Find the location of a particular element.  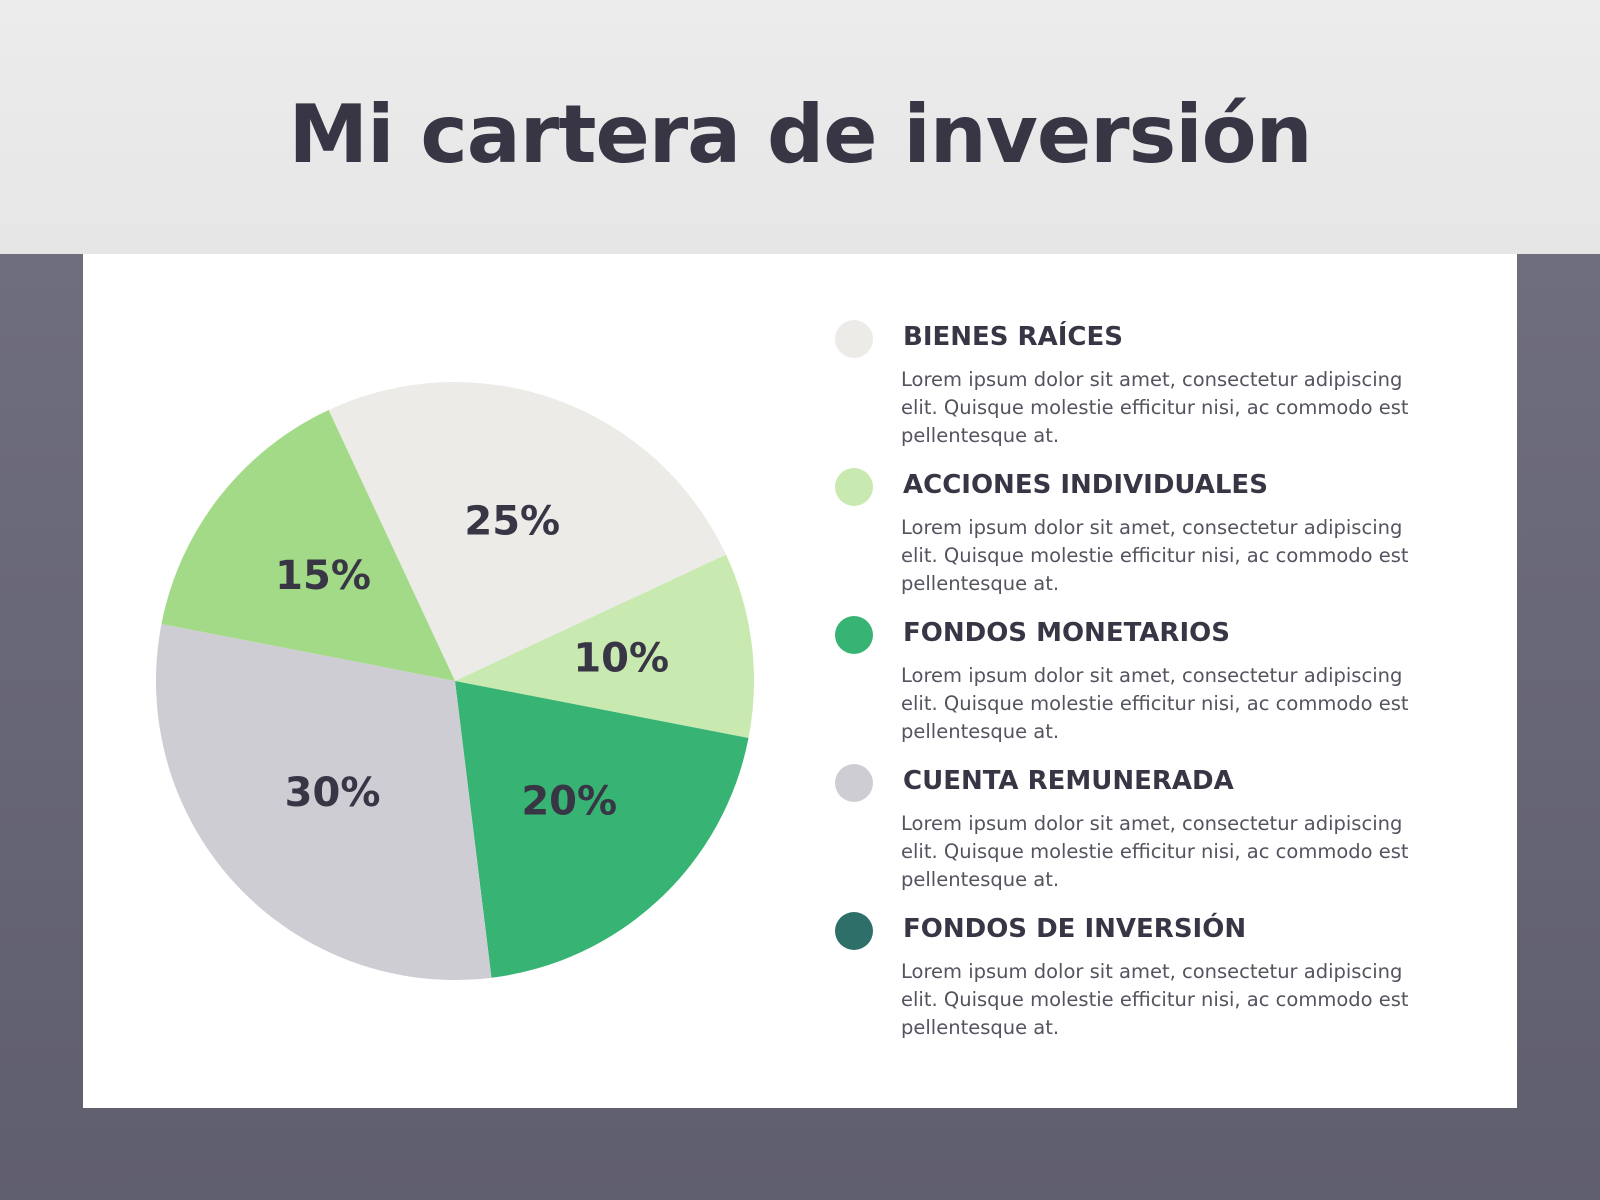

data-label: 25% is located at coordinates (512, 522).